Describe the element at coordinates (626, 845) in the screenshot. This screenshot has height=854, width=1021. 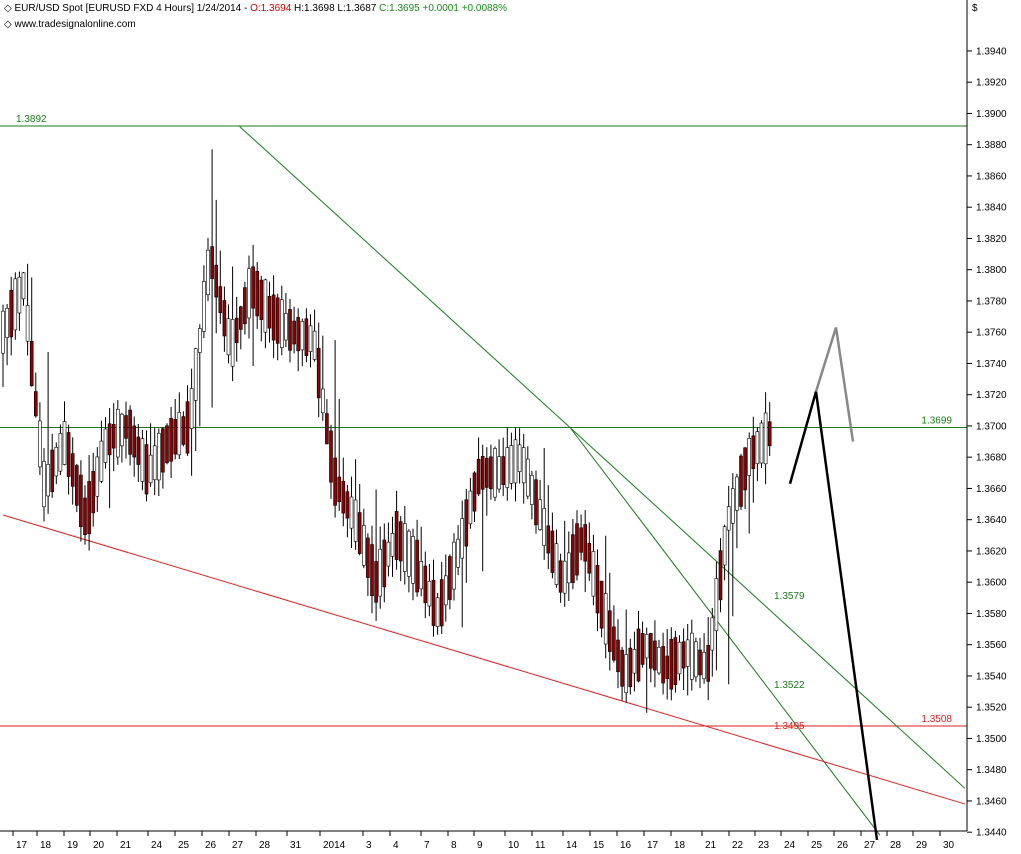
I see `x-tick-label: 16` at that location.